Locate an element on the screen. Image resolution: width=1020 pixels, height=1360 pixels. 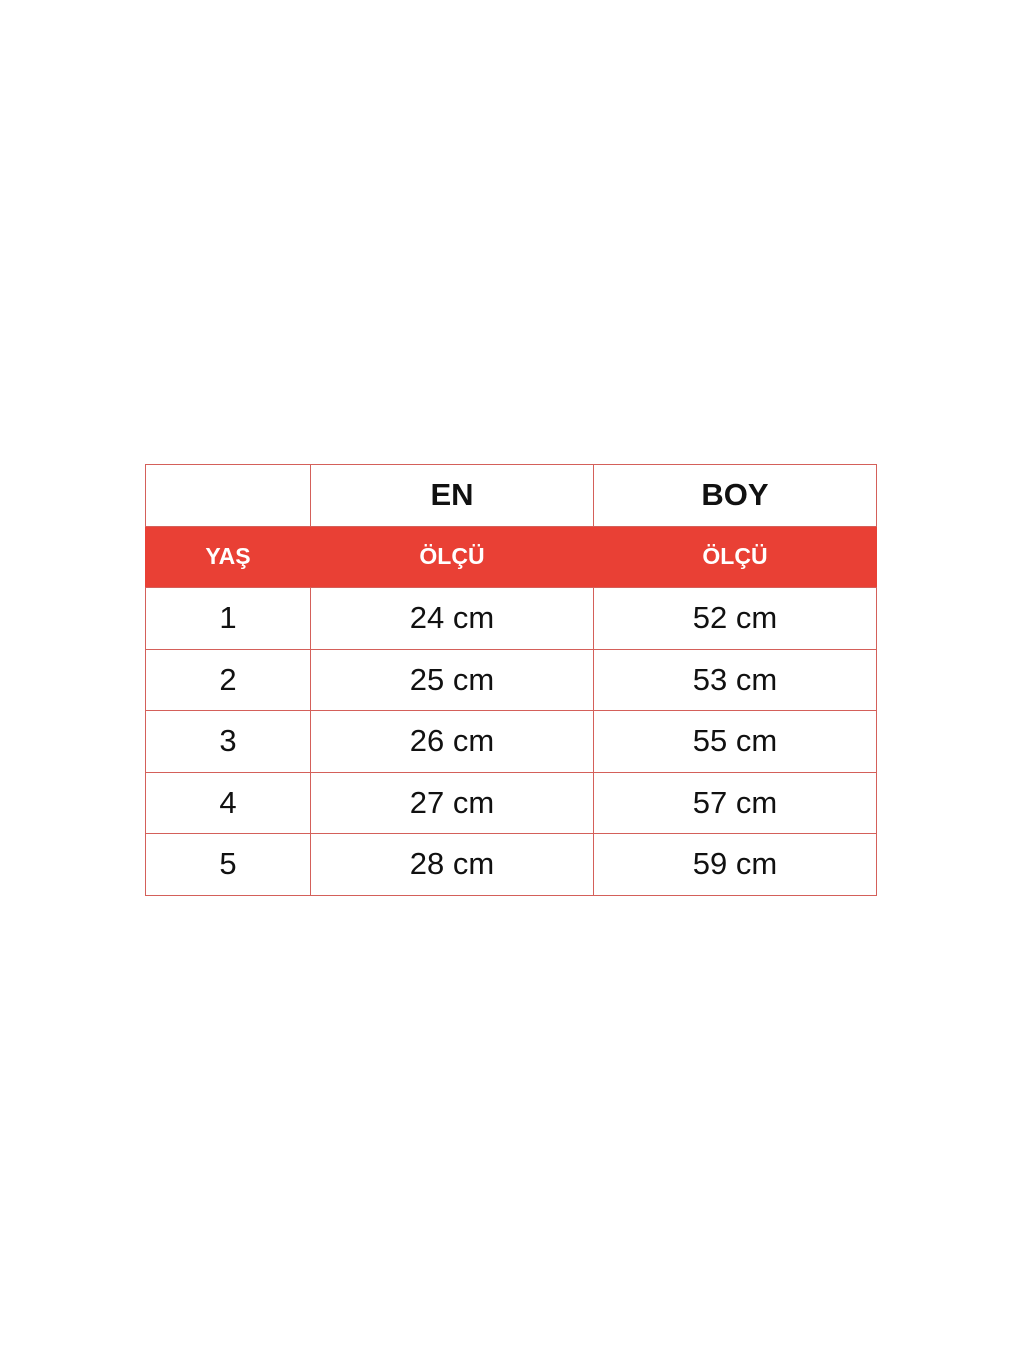
age-cell: 1 is located at coordinates (228, 618).